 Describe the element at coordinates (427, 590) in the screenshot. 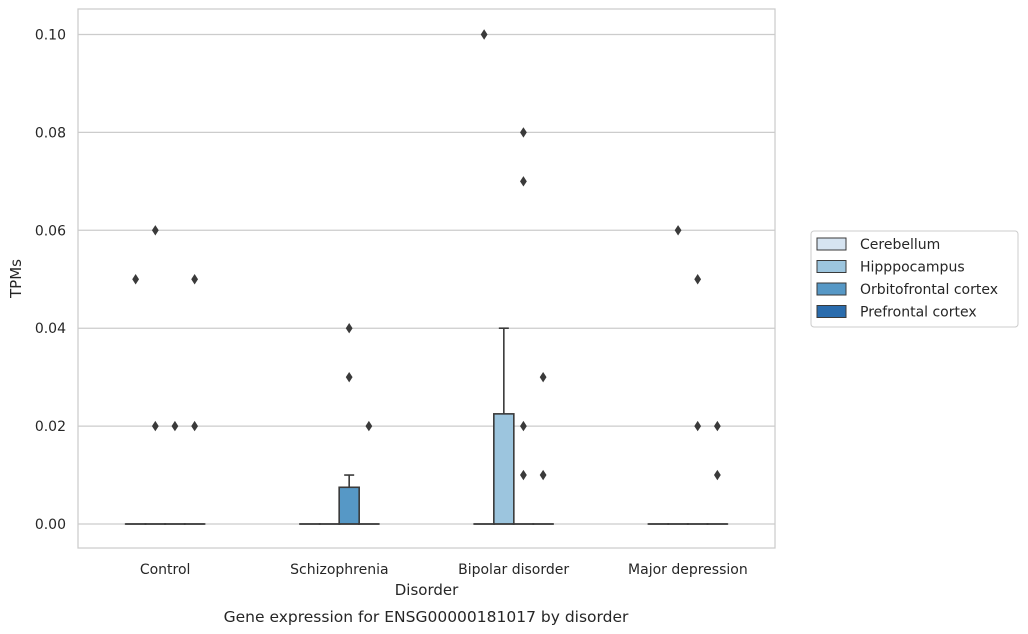

I see `x-axis-title: Disorder` at that location.